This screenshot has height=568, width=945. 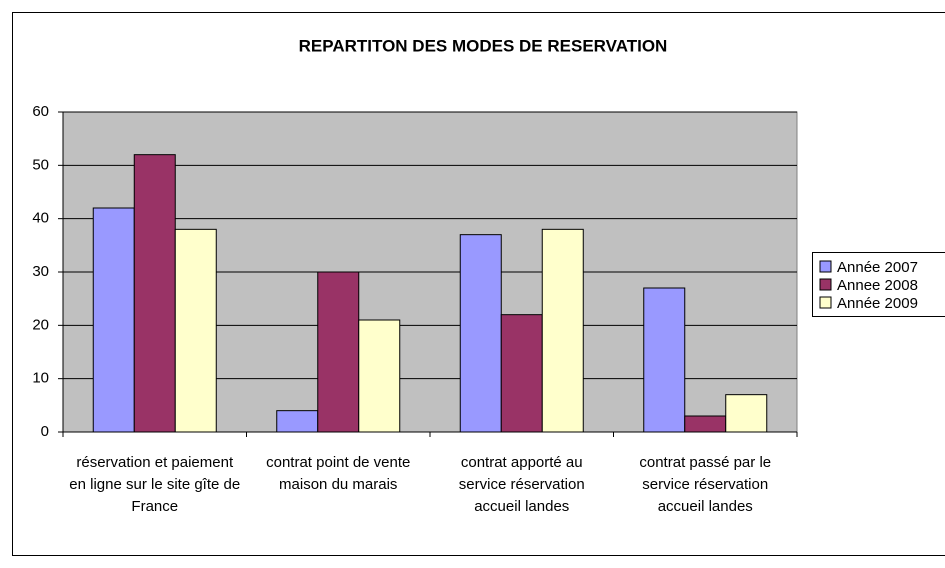 What do you see at coordinates (40, 271) in the screenshot?
I see `y-tick-label: 30` at bounding box center [40, 271].